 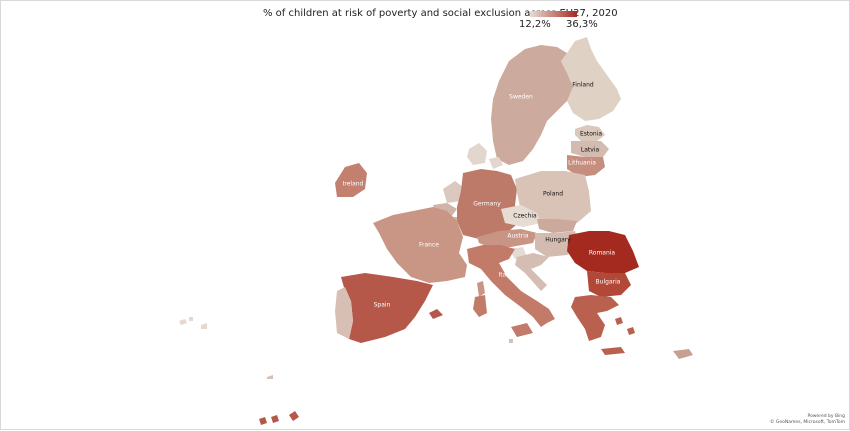 I want to click on label-romania: Romania, so click(x=602, y=253).